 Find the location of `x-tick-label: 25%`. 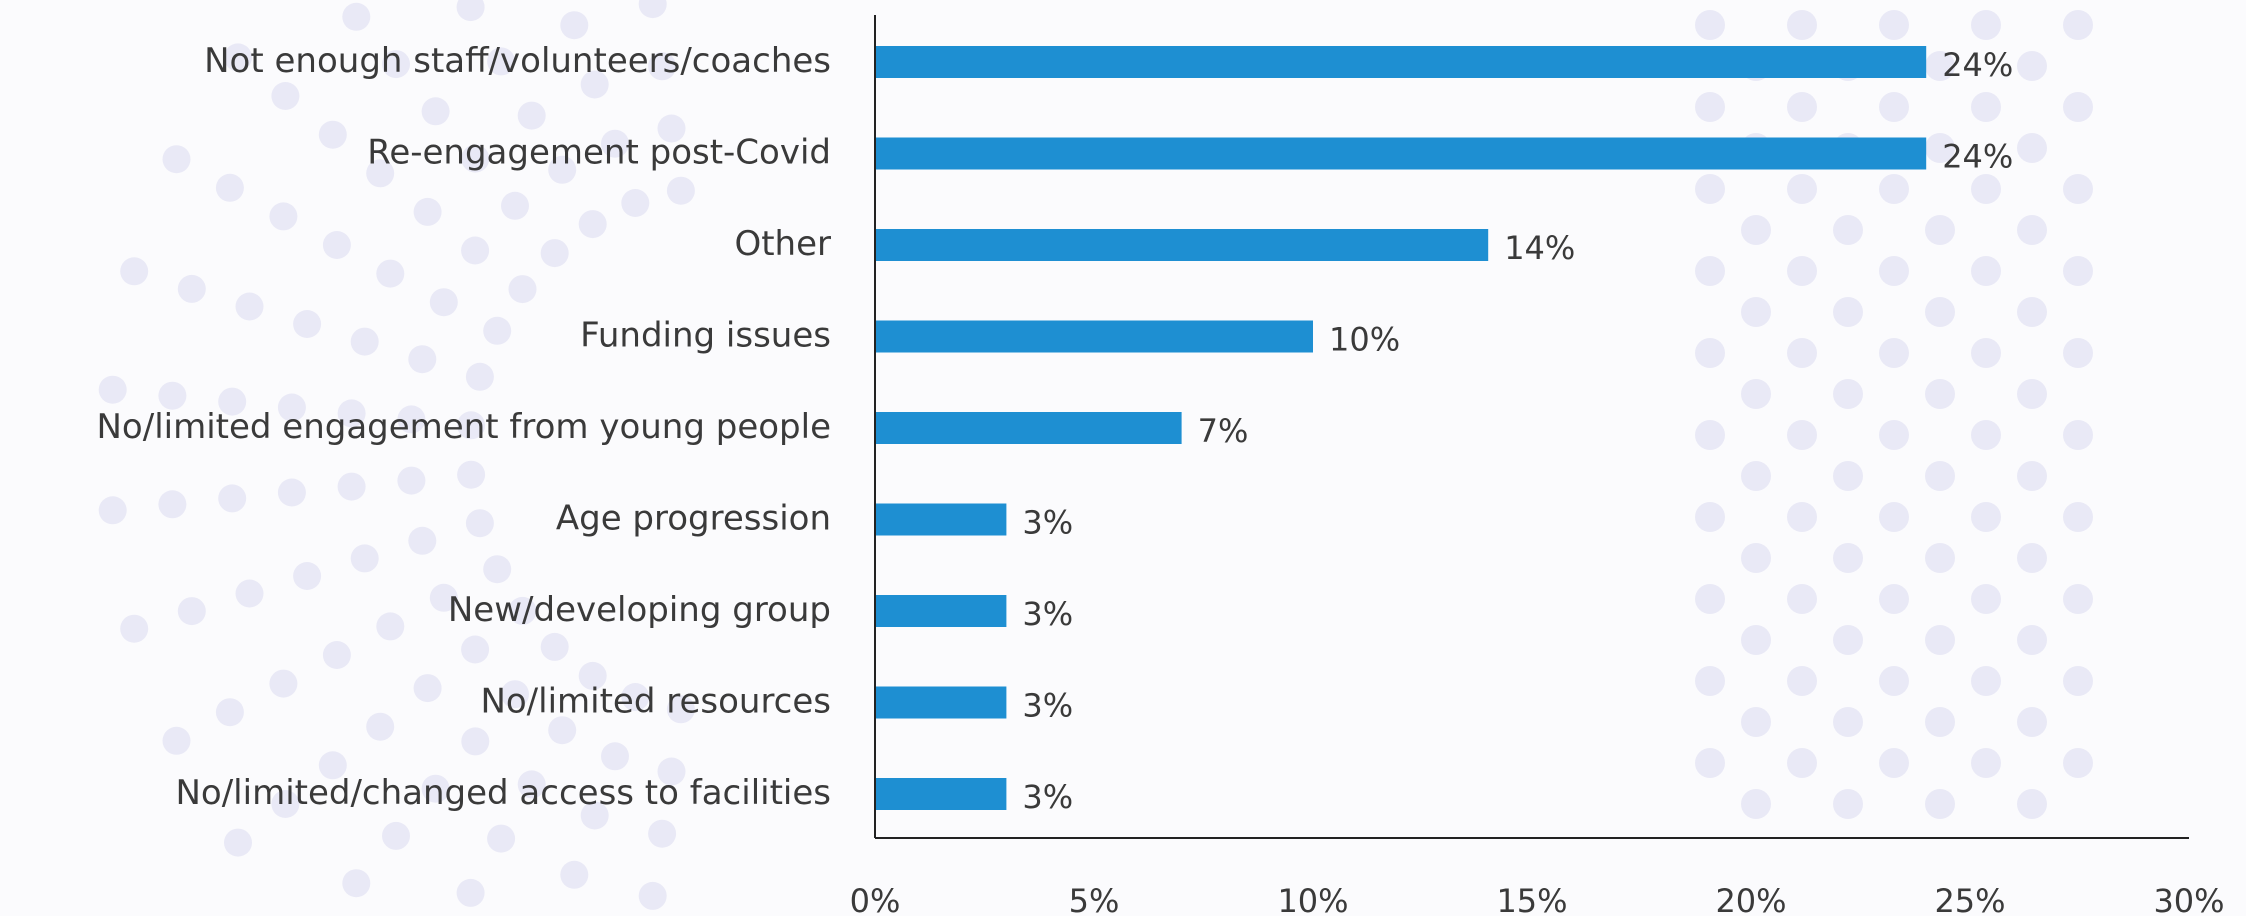

x-tick-label: 25% is located at coordinates (1969, 899).